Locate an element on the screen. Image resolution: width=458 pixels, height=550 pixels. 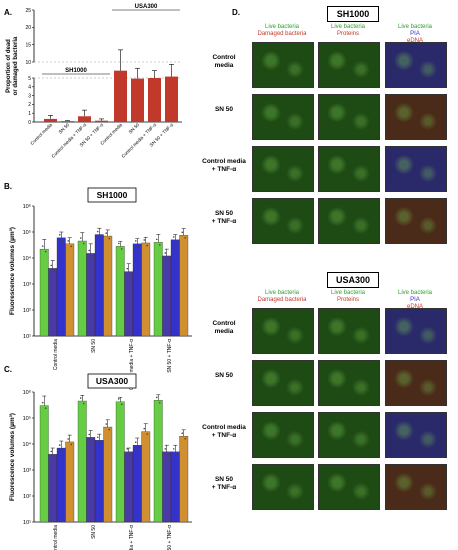
column-header-line: eDNA is located at coordinates (414, 41).